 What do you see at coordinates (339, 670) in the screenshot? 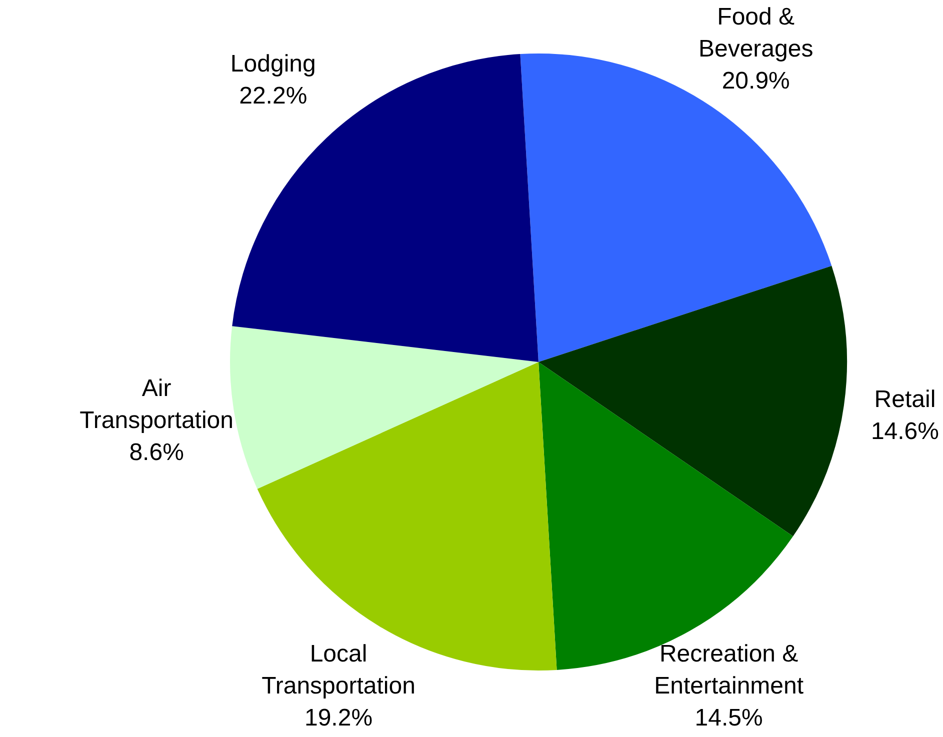
I see `slice-label: Local Transportation` at bounding box center [339, 670].